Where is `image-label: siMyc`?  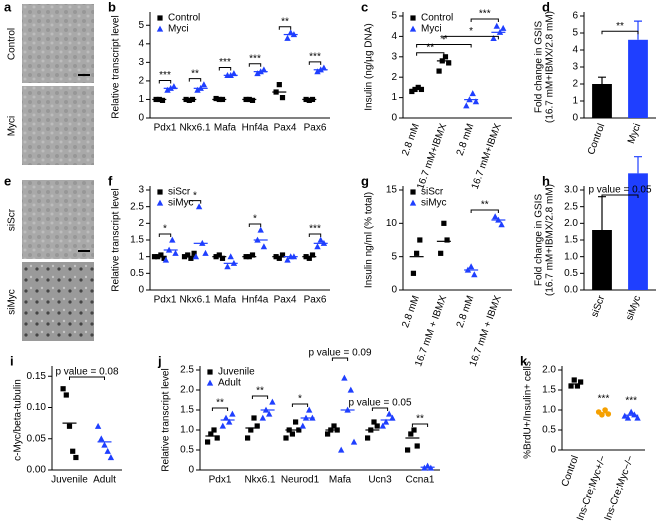
image-label: siMyc is located at coordinates (12, 302).